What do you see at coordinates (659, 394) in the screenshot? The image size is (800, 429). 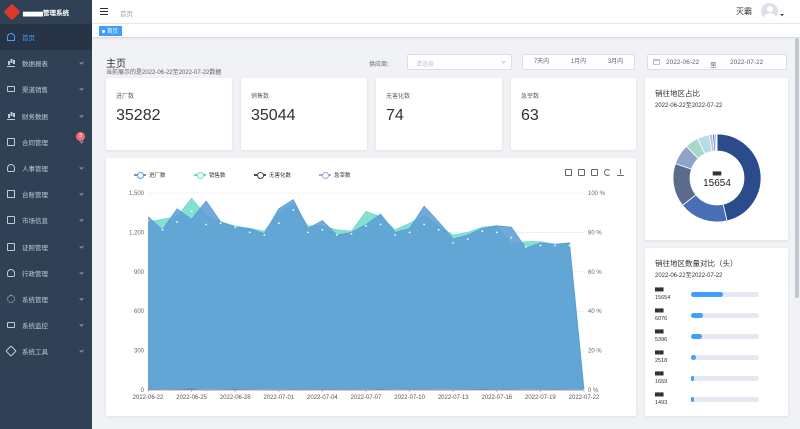 I see `region-name: ▅▅` at bounding box center [659, 394].